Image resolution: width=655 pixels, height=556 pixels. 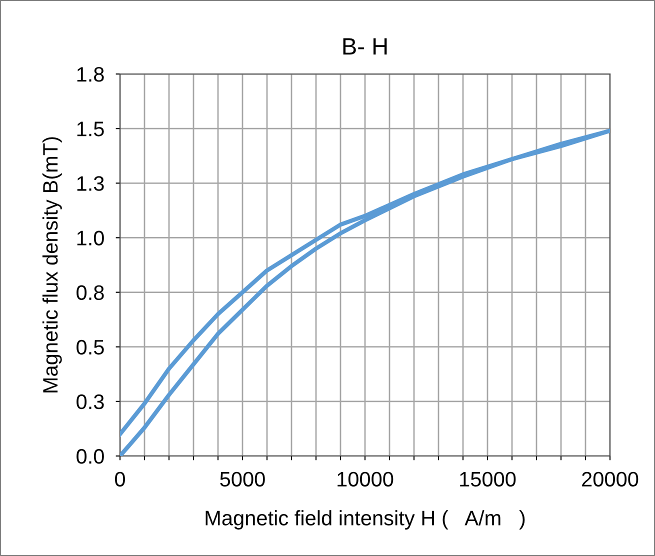 What do you see at coordinates (90, 456) in the screenshot?
I see `y-tick-label: 0.0` at bounding box center [90, 456].